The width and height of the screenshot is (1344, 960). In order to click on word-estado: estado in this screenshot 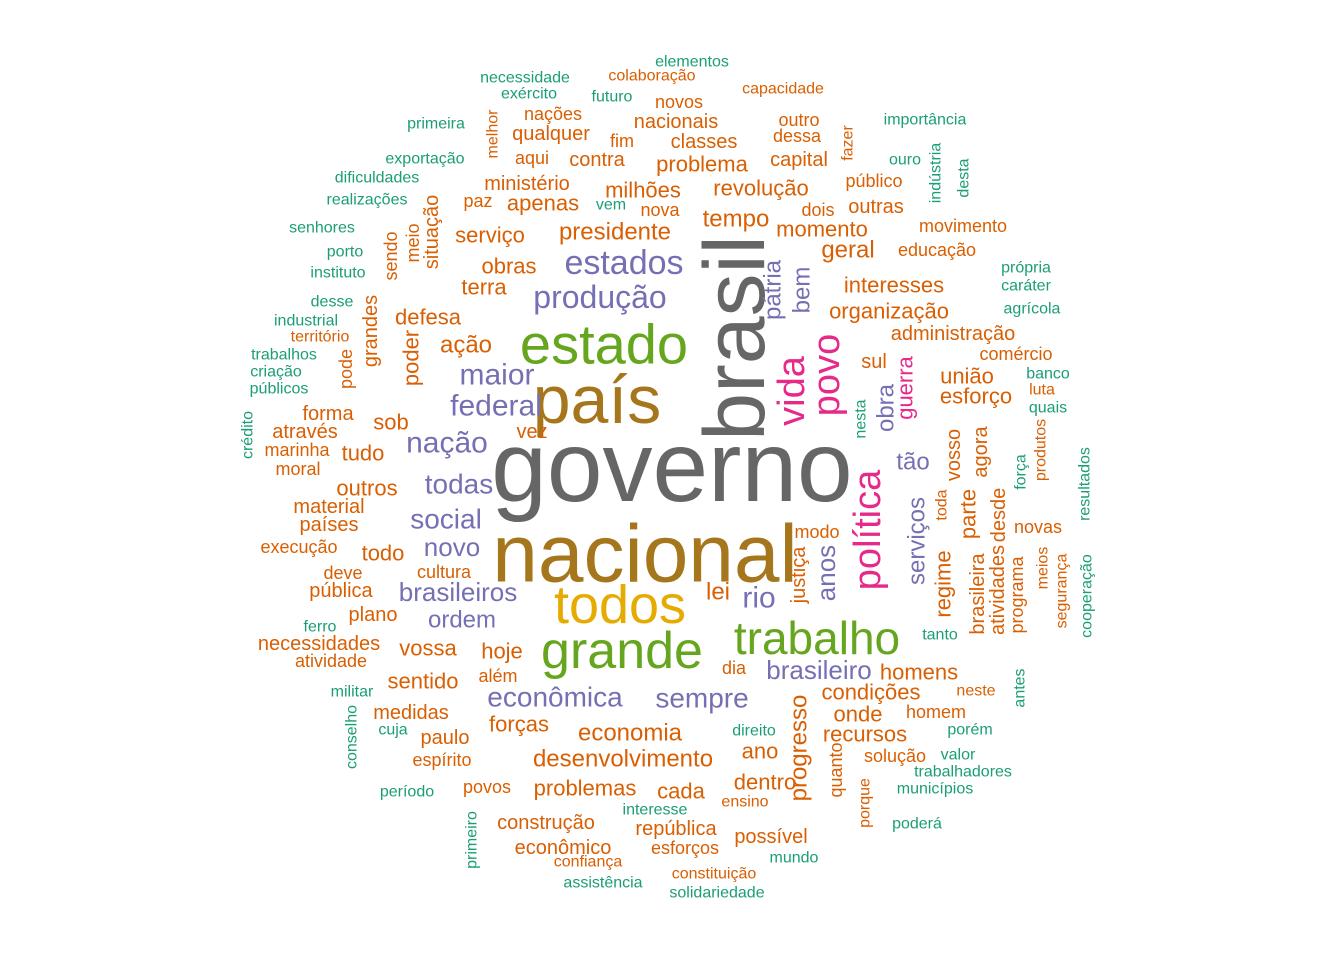, I will do `click(604, 344)`.